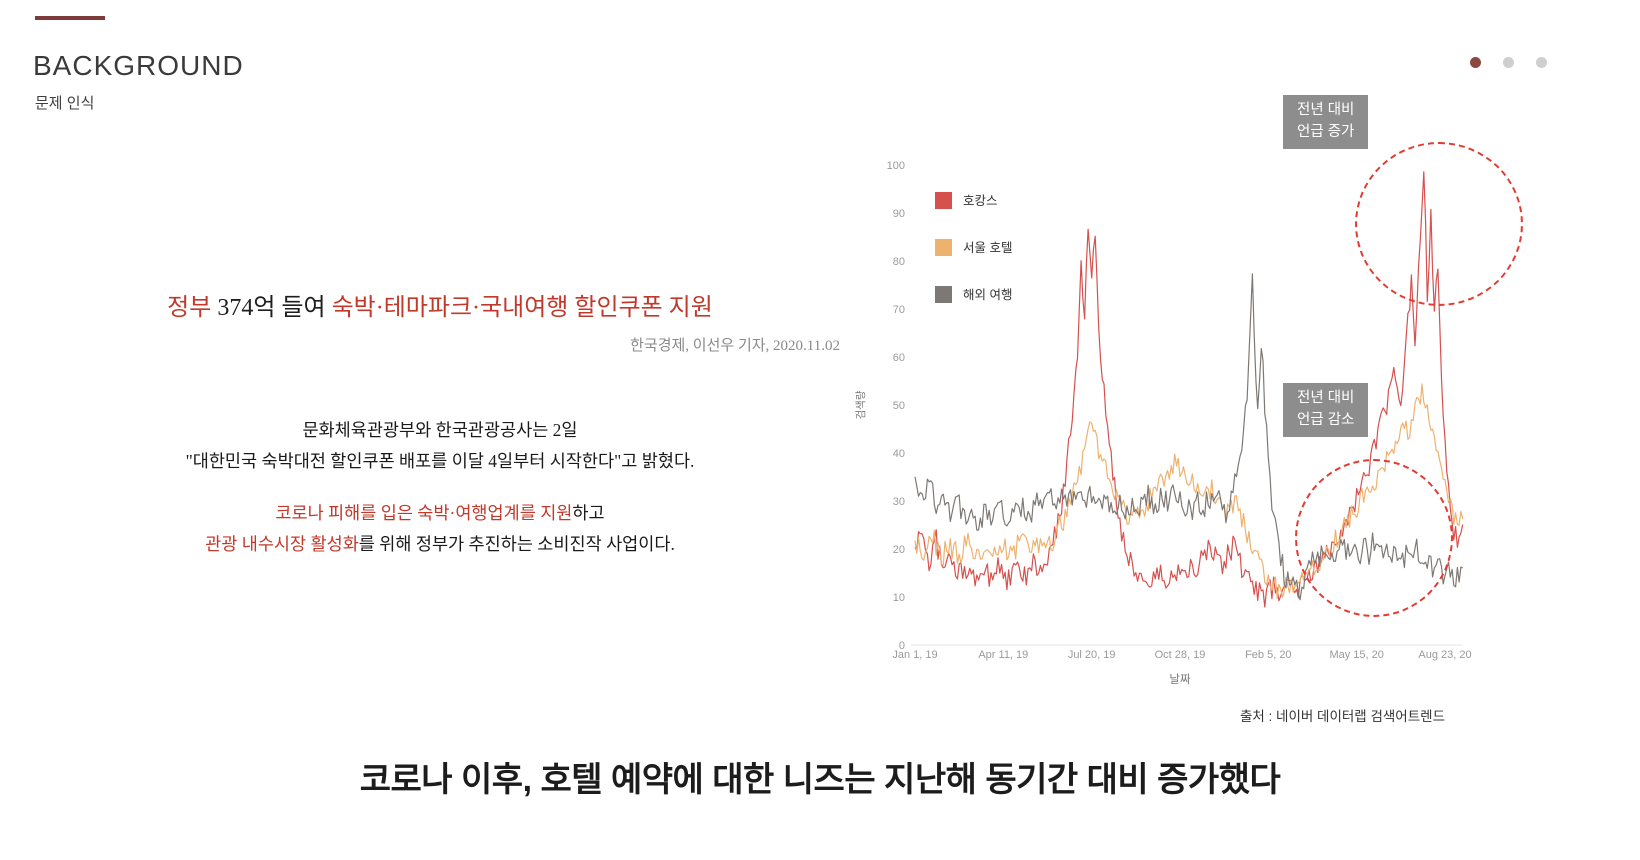 The image size is (1640, 860). I want to click on highlight-circle-top, so click(1439, 224).